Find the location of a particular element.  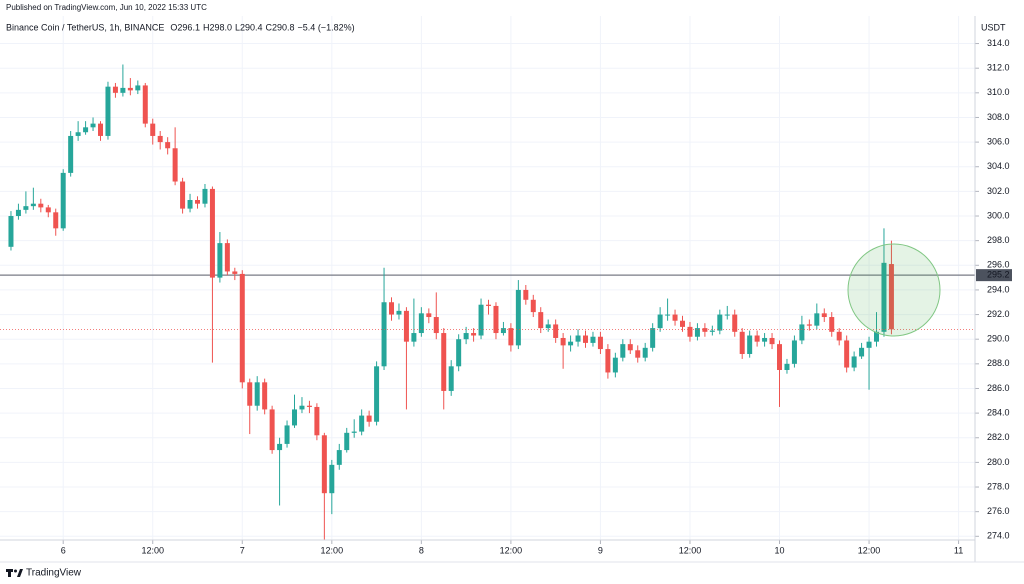

x-tick-label: 11 is located at coordinates (958, 550).